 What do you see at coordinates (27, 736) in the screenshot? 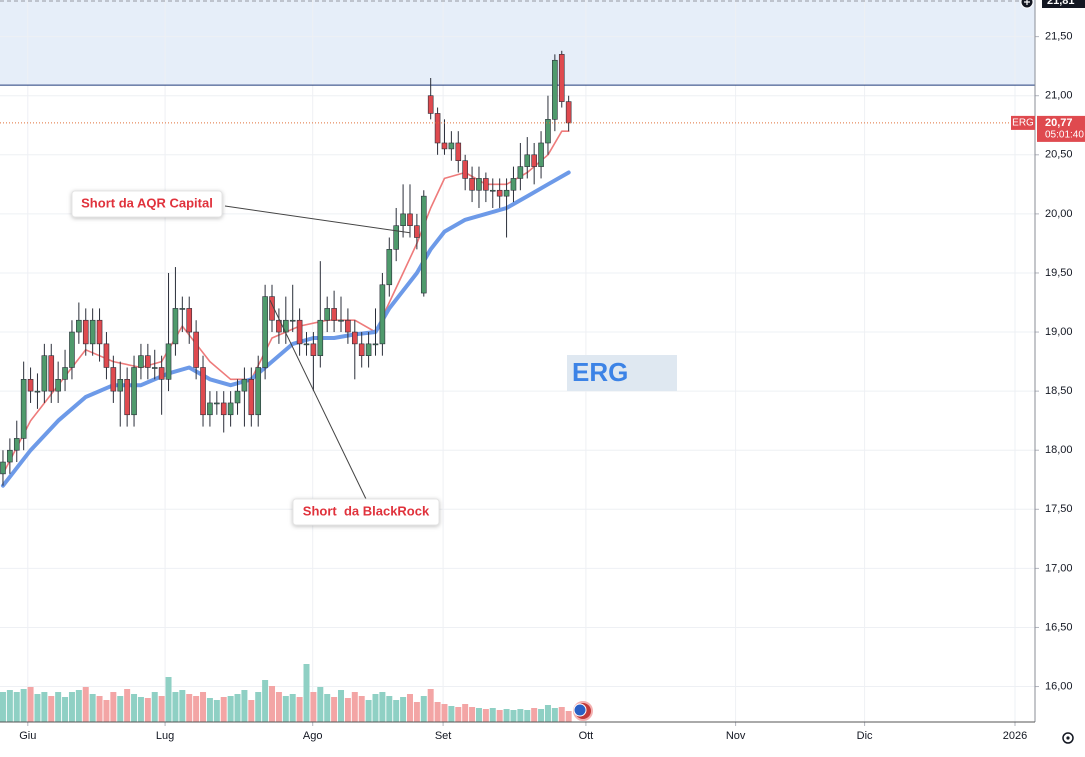
I see `x-tick-label: Giu` at bounding box center [27, 736].